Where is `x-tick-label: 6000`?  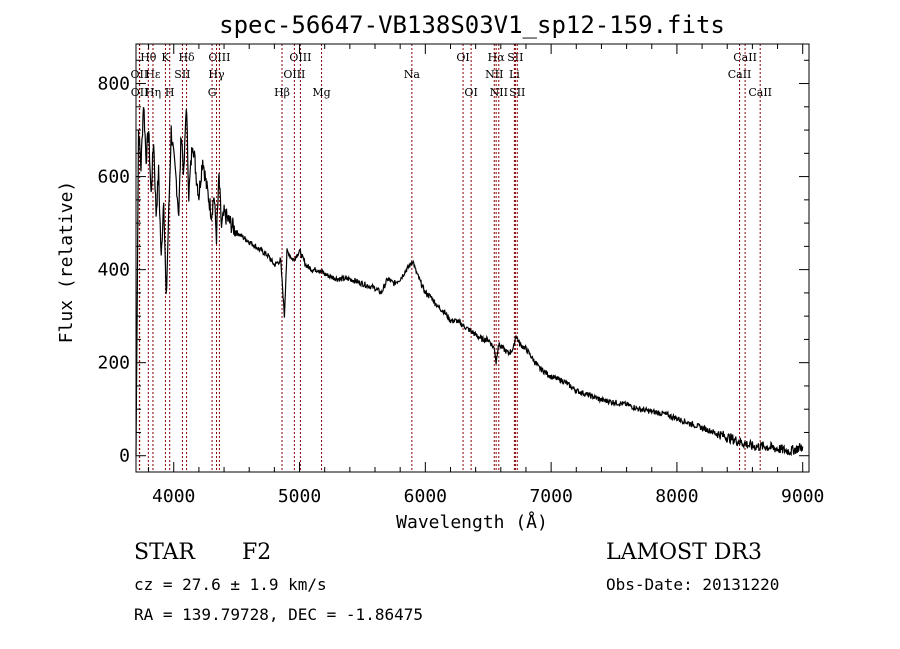
x-tick-label: 6000 is located at coordinates (425, 496).